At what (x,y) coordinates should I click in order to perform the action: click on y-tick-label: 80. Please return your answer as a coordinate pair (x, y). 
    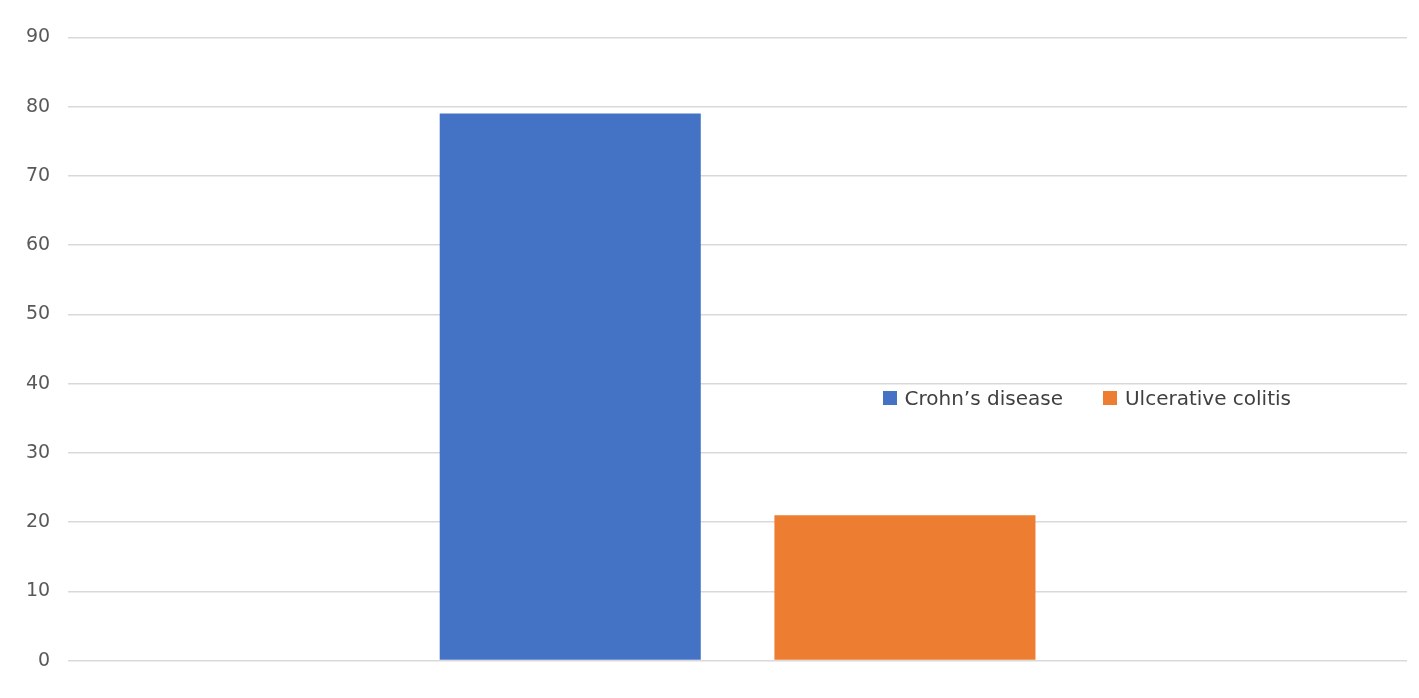
    Looking at the image, I should click on (38, 104).